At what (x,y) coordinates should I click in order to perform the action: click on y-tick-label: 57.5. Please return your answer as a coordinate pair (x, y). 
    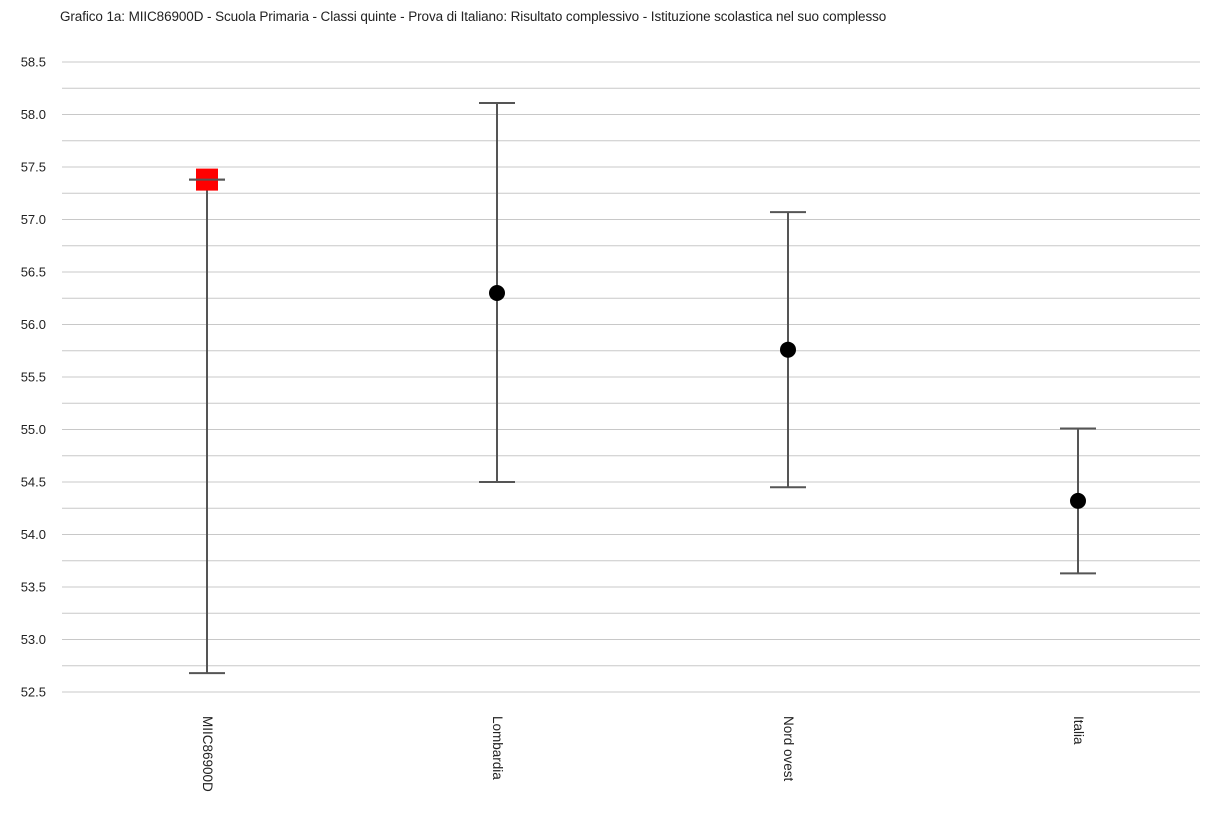
    Looking at the image, I should click on (33, 167).